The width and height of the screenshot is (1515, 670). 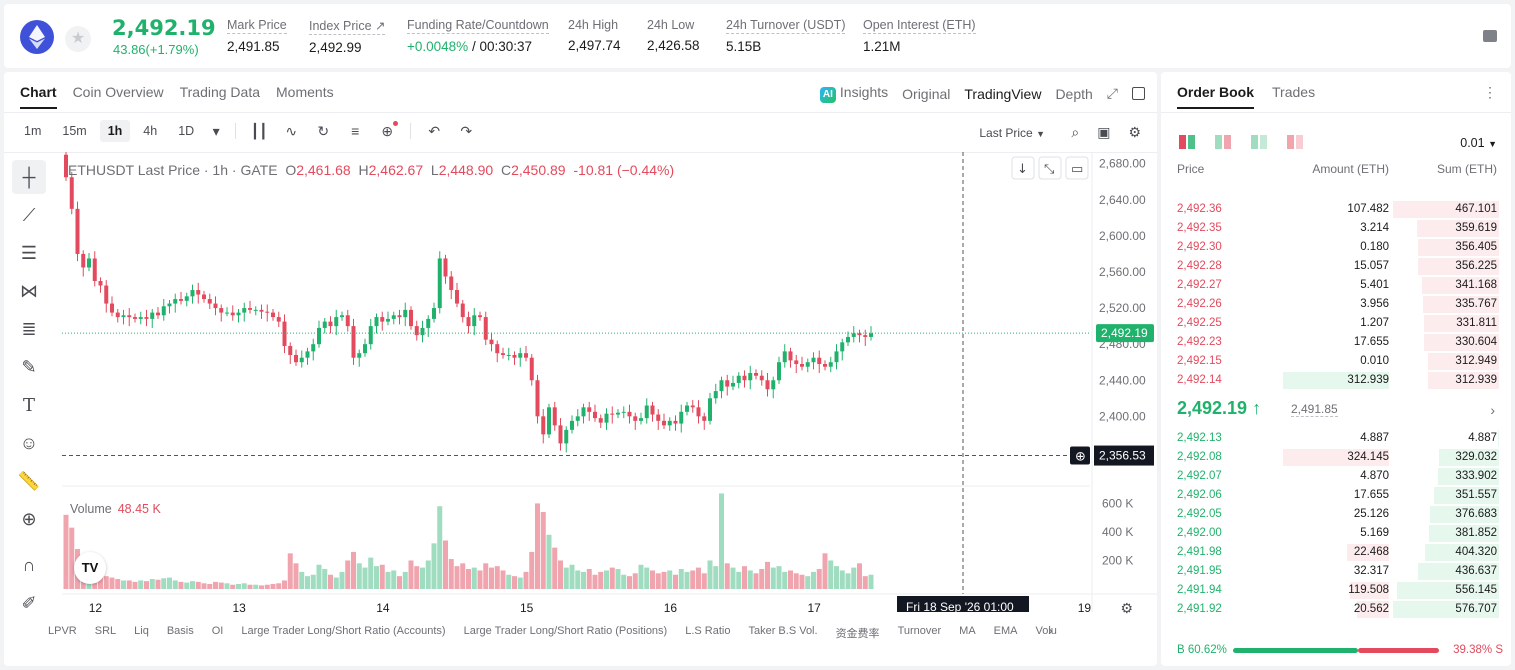 I want to click on timeframe-1d: 1D, so click(x=186, y=131).